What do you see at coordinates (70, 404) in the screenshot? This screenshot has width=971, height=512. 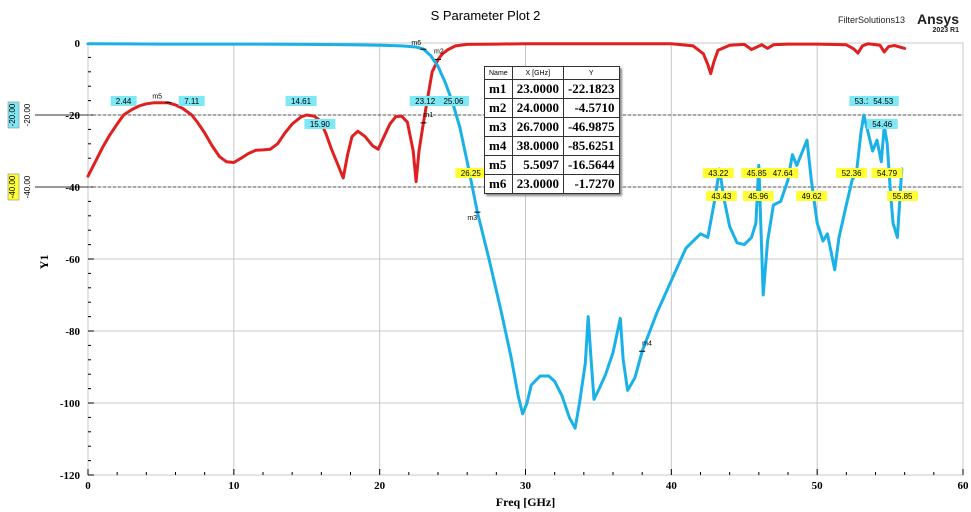 I see `y-tick-label: -100` at bounding box center [70, 404].